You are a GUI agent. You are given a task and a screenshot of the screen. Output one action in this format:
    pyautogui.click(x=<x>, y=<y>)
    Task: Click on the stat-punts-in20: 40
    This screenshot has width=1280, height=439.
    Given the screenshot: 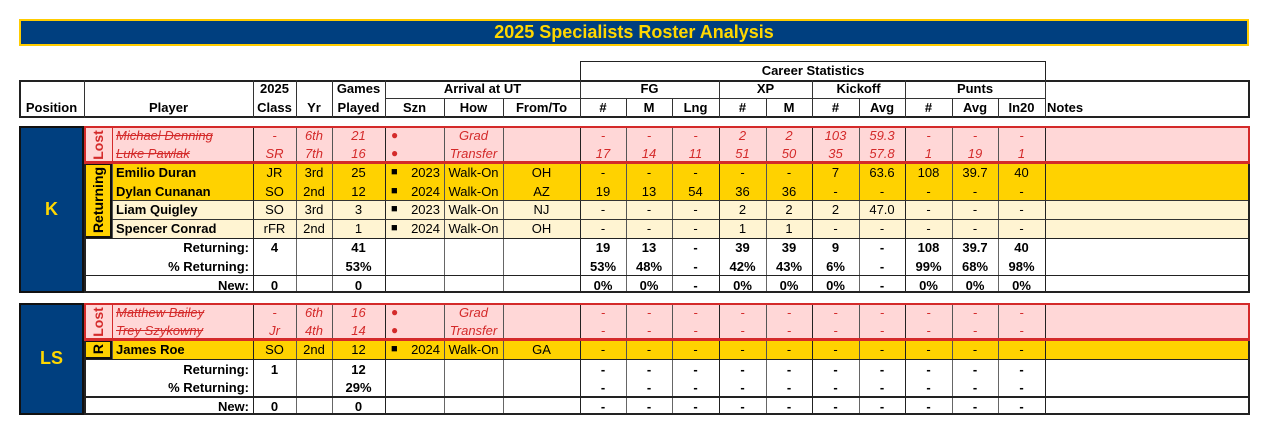 What is the action you would take?
    pyautogui.click(x=1021, y=172)
    